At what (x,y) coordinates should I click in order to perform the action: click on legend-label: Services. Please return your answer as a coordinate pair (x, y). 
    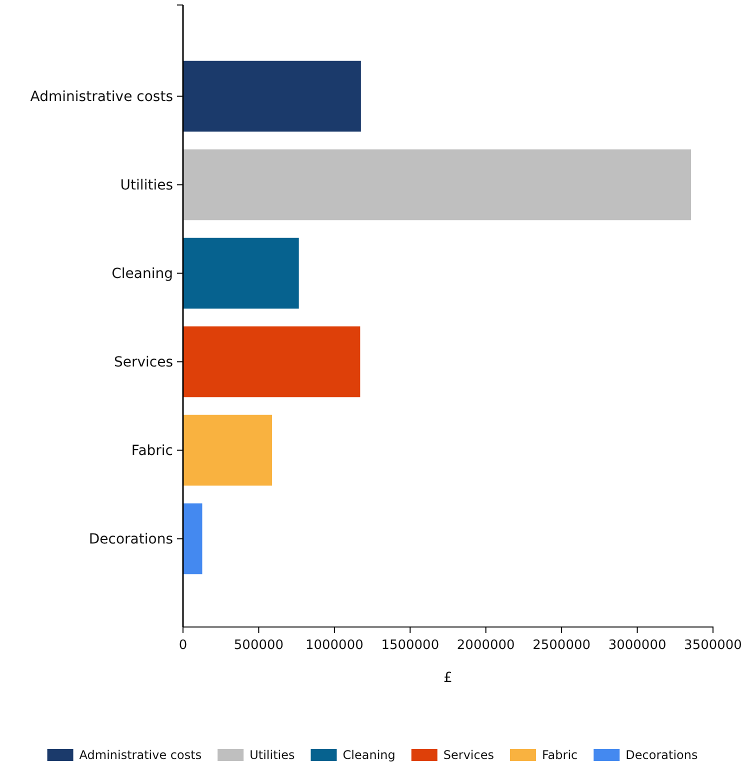
    Looking at the image, I should click on (468, 755).